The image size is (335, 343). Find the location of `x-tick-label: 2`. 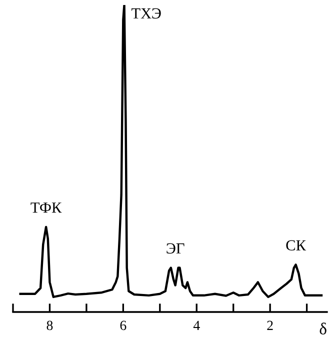

x-tick-label: 2 is located at coordinates (270, 325).